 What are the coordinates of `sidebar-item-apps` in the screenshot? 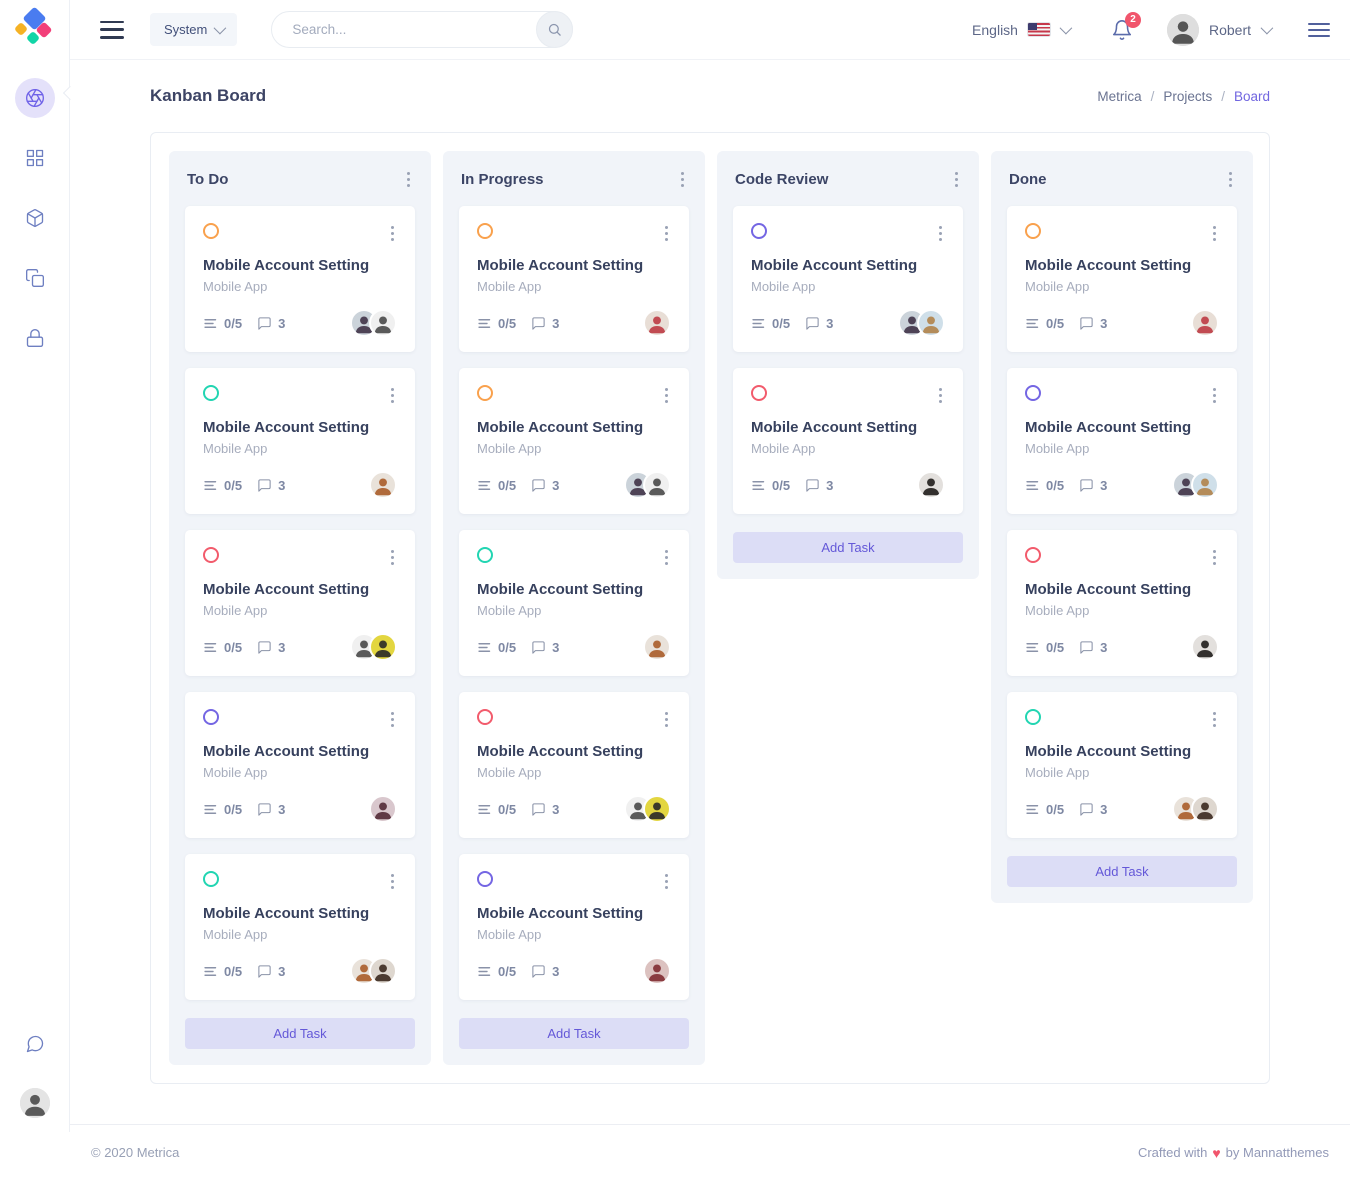 It's located at (35, 158).